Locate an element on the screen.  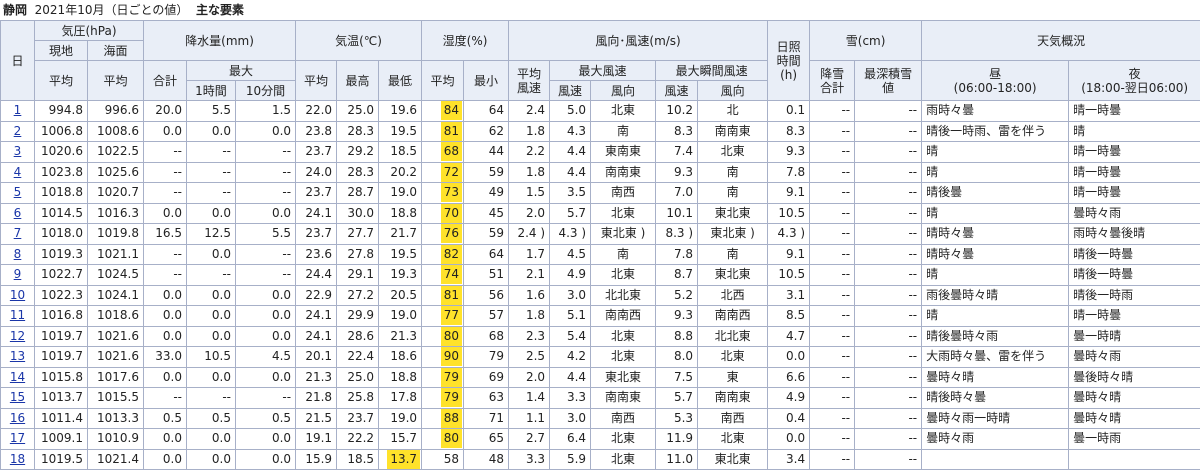
day-link: 14 is located at coordinates (17, 376).